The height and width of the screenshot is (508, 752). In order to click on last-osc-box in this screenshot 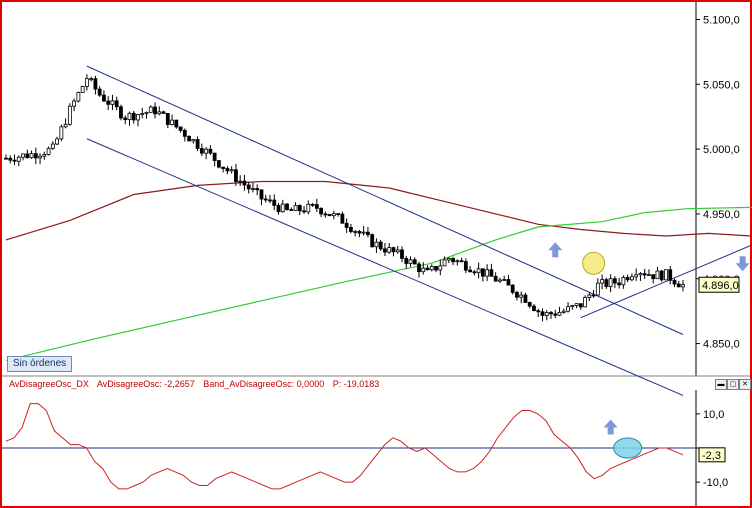, I will do `click(712, 455)`.